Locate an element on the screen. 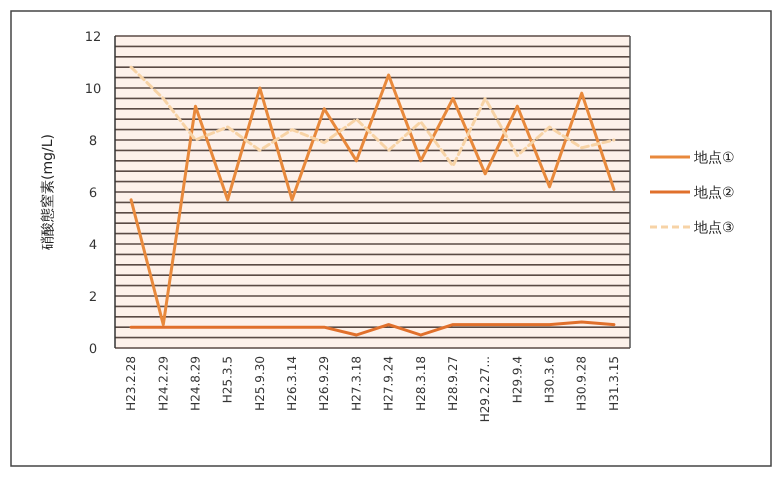 The image size is (782, 477). x-tick-label: H31.3.15 is located at coordinates (613, 383).